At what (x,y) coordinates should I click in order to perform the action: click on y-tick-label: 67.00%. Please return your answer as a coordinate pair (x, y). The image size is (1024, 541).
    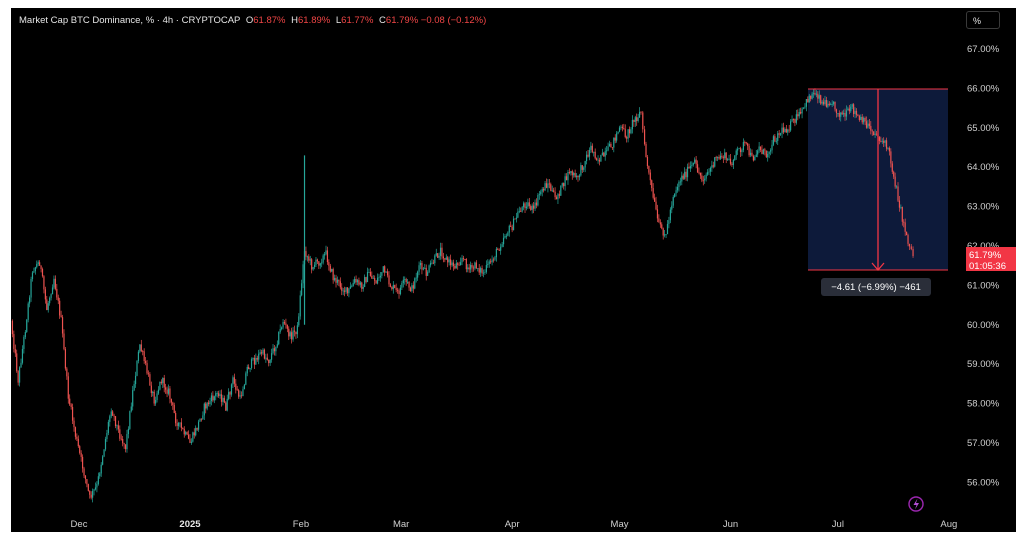
    Looking at the image, I should click on (983, 49).